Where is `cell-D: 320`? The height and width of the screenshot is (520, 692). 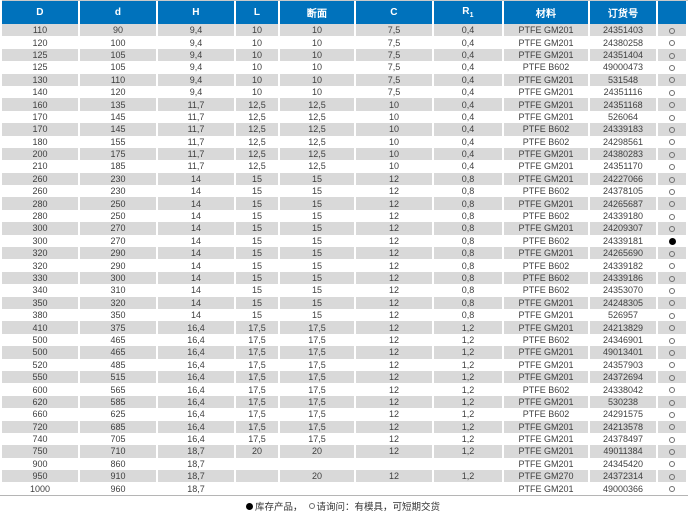
cell-D: 320 is located at coordinates (40, 265).